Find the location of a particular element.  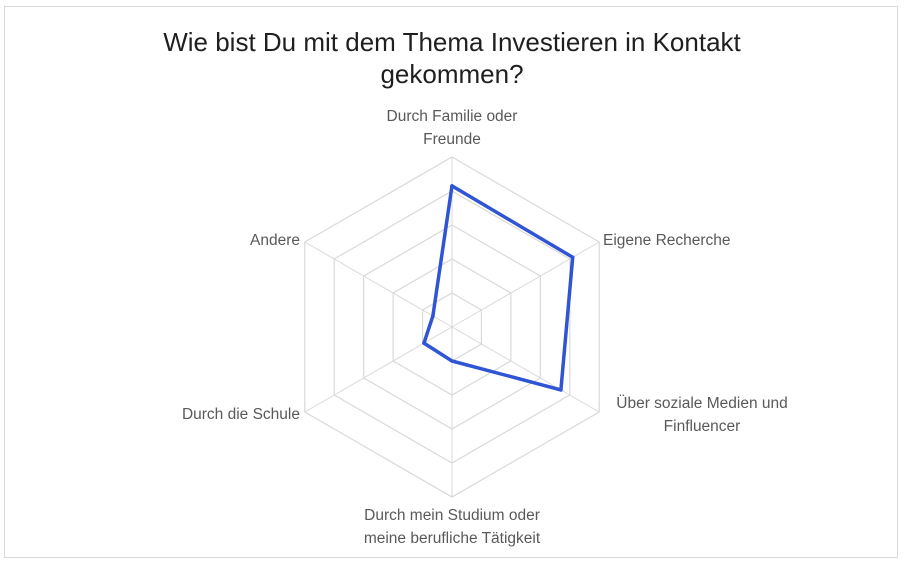

radar-series is located at coordinates (498, 288).